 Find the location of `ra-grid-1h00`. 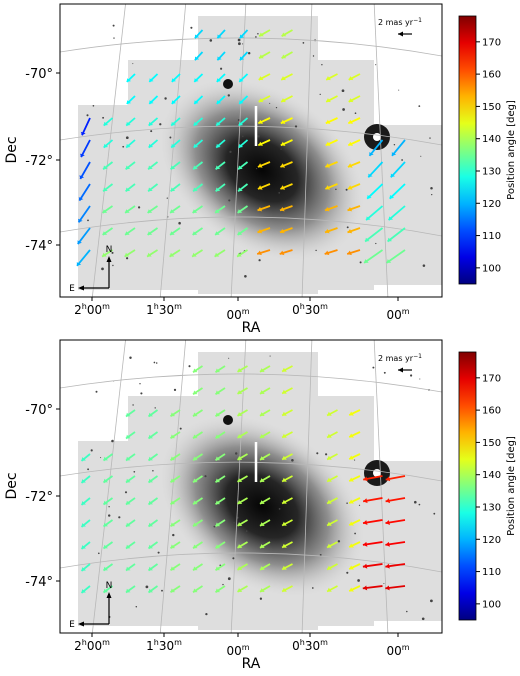

ra-grid-1h00 is located at coordinates (238, 150).